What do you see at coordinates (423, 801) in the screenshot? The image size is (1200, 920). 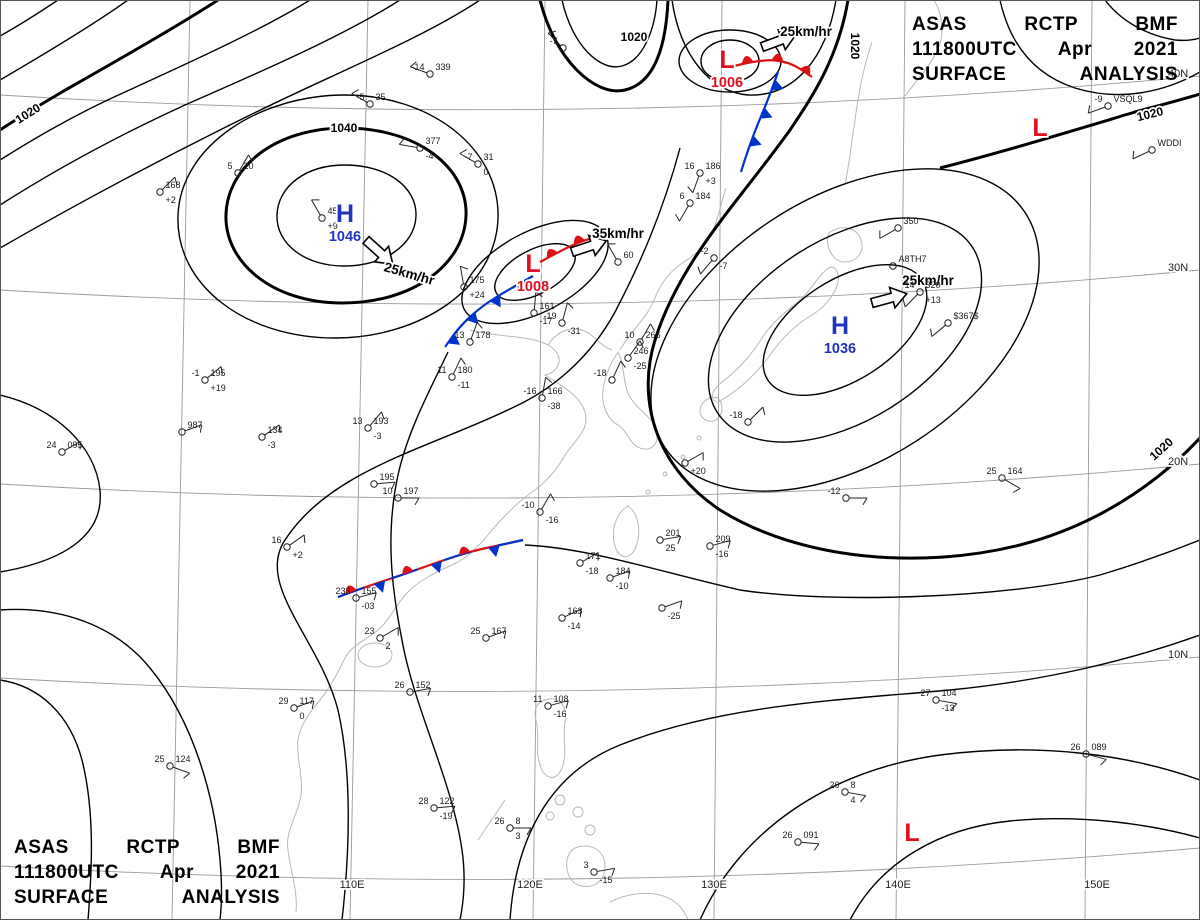 I see `station-temp: 28` at bounding box center [423, 801].